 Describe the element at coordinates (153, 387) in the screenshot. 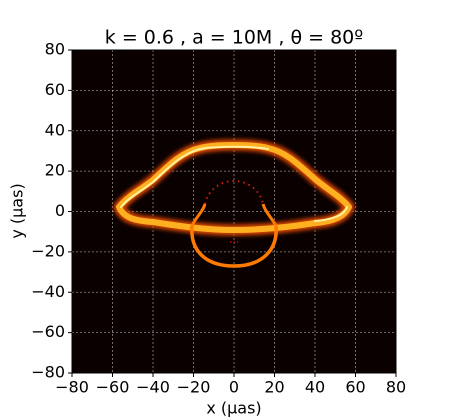

I see `x-tick-label: −40` at that location.